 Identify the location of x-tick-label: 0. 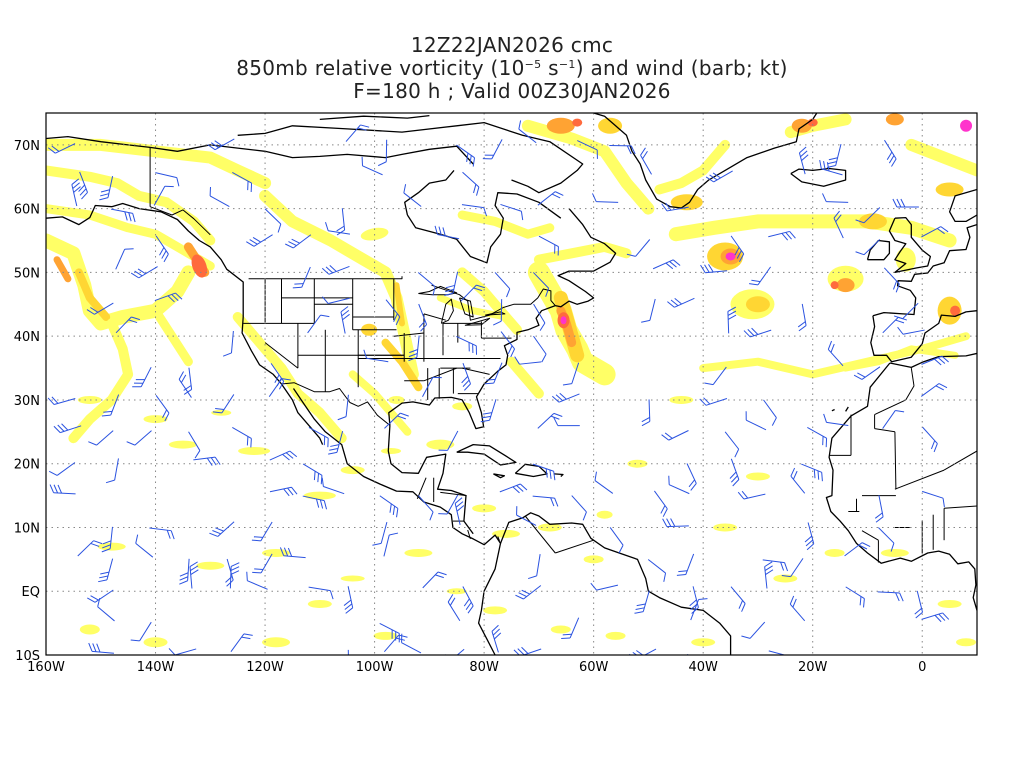
(922, 667).